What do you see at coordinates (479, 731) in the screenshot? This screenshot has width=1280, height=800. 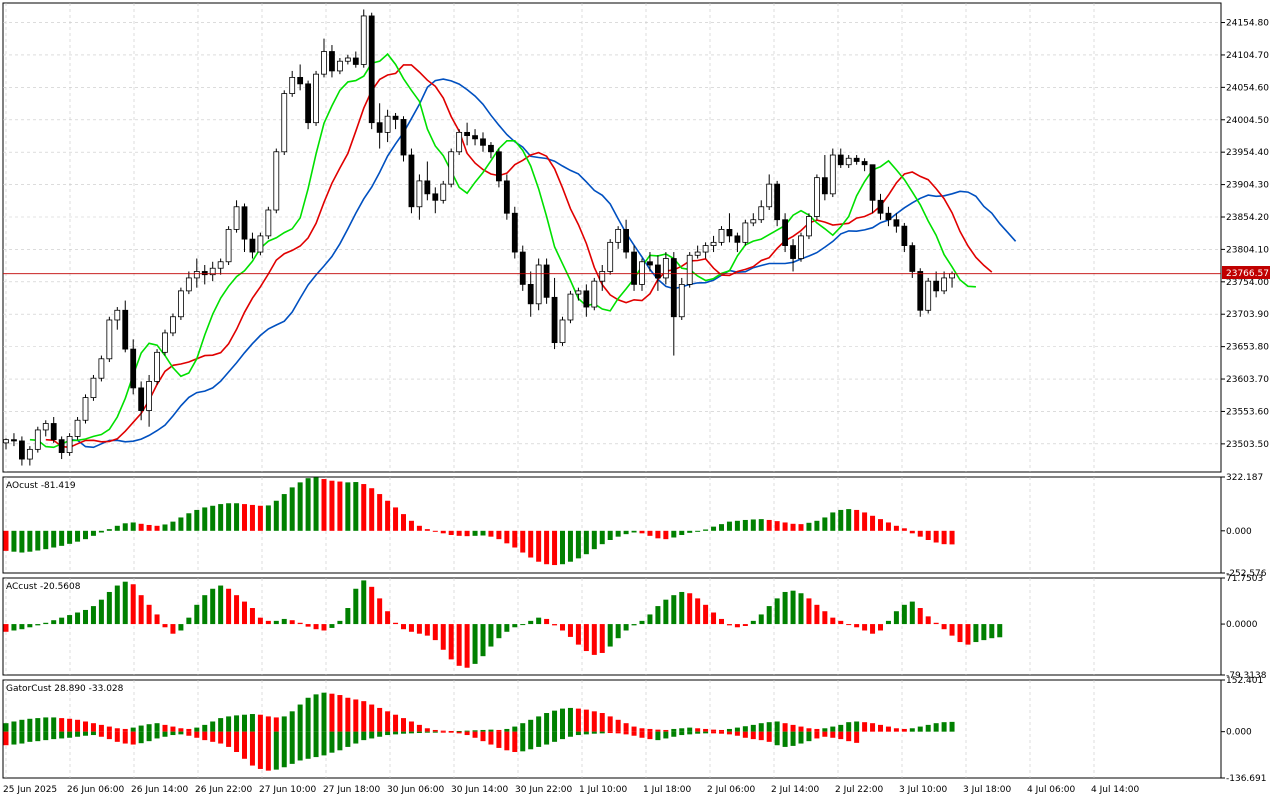 I see `gator-indicator-pane` at bounding box center [479, 731].